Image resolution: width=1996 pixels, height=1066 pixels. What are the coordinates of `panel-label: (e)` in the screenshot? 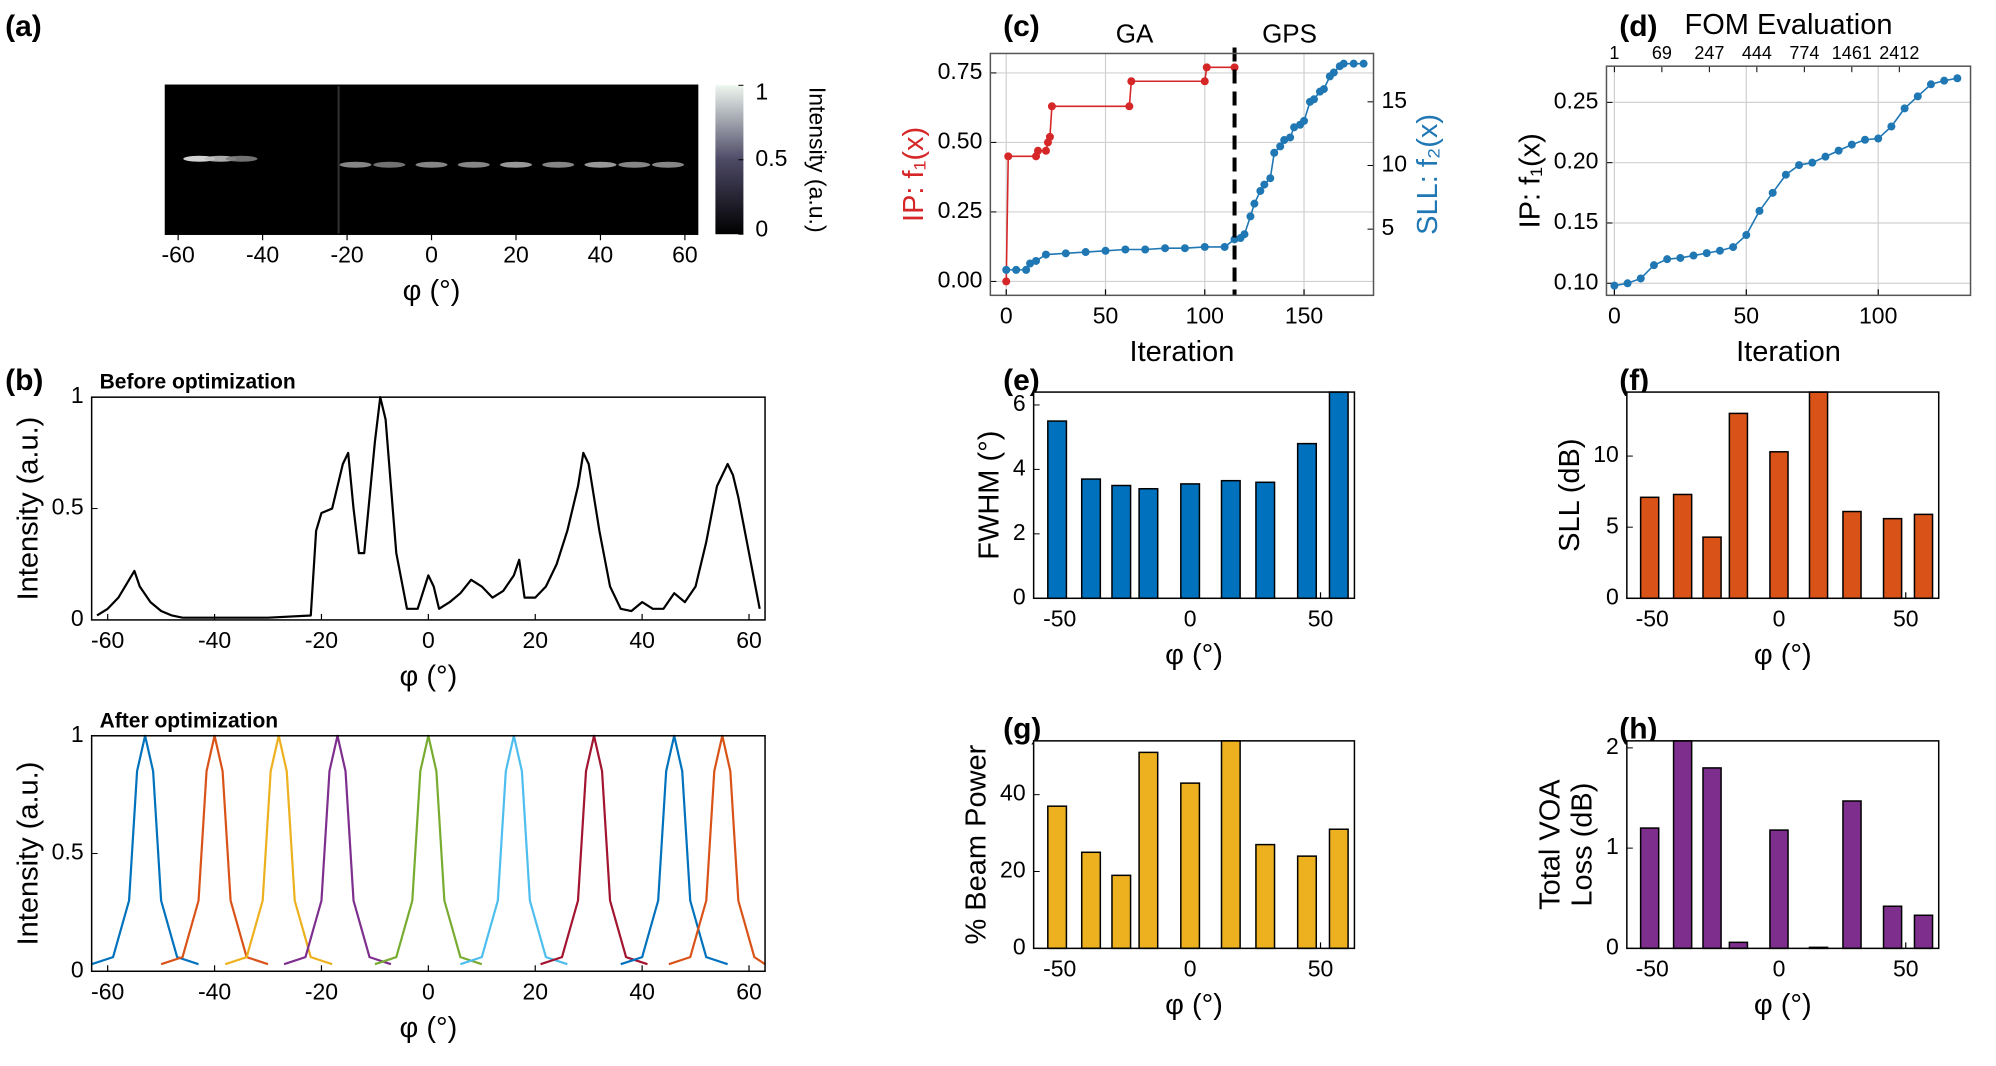 It's located at (1021, 380).